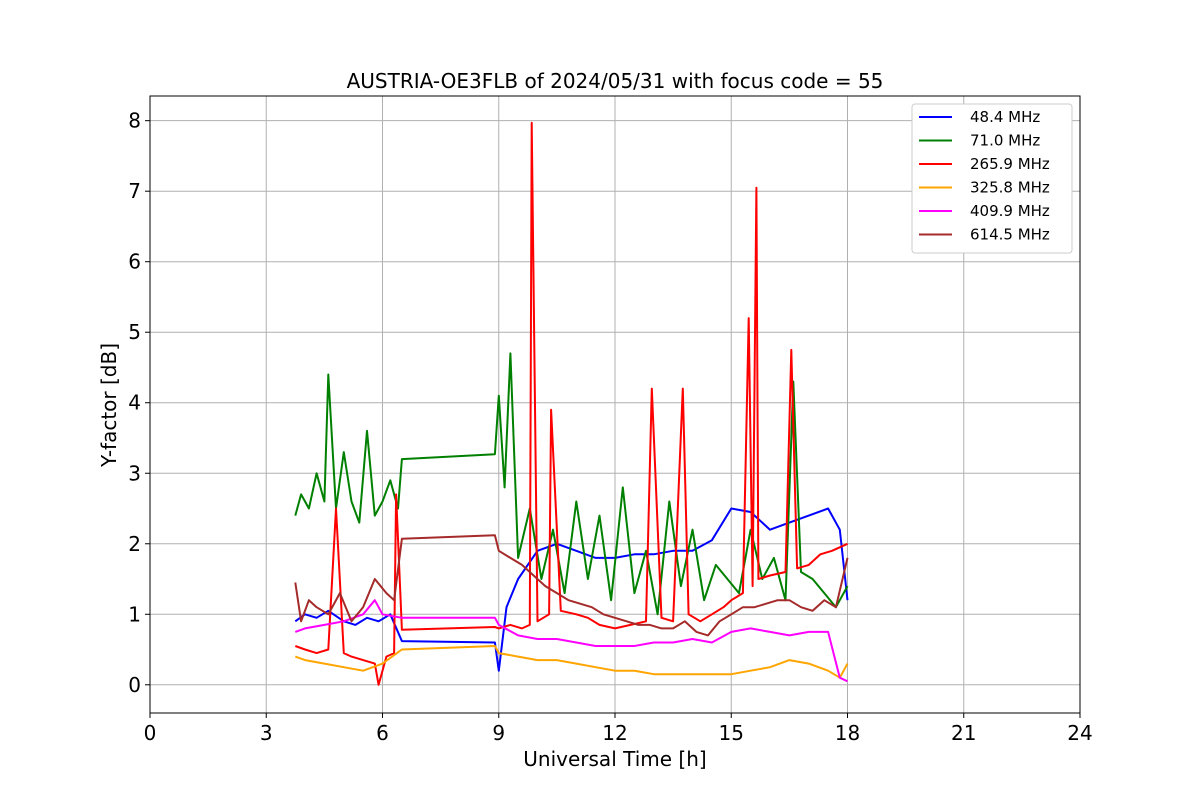 The image size is (1200, 800). What do you see at coordinates (847, 733) in the screenshot?
I see `x-tick-label: 18` at bounding box center [847, 733].